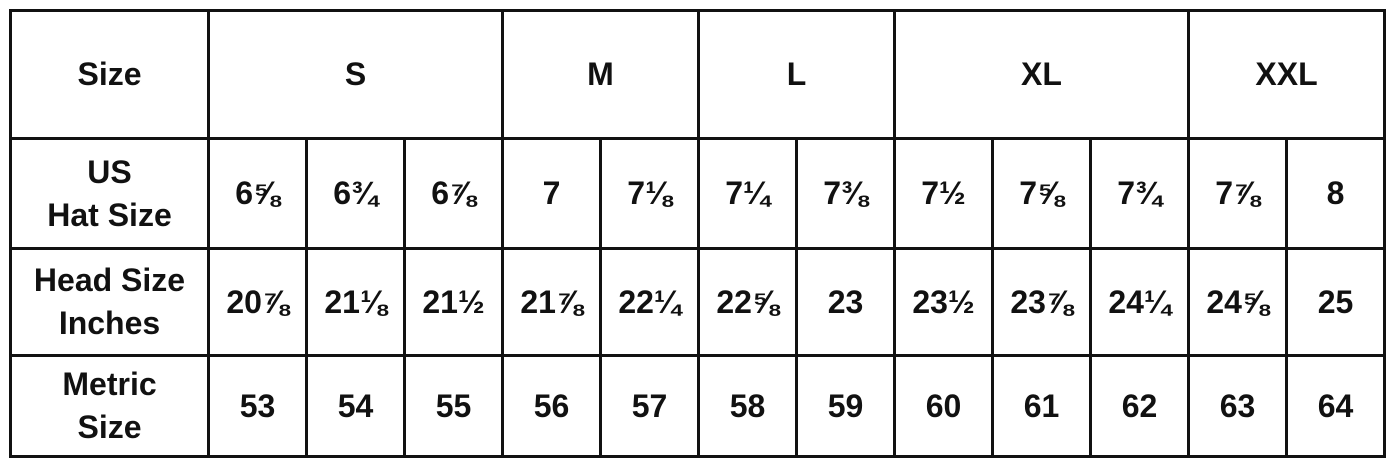  What do you see at coordinates (109, 302) in the screenshot?
I see `row-label: Head Size Inches` at bounding box center [109, 302].